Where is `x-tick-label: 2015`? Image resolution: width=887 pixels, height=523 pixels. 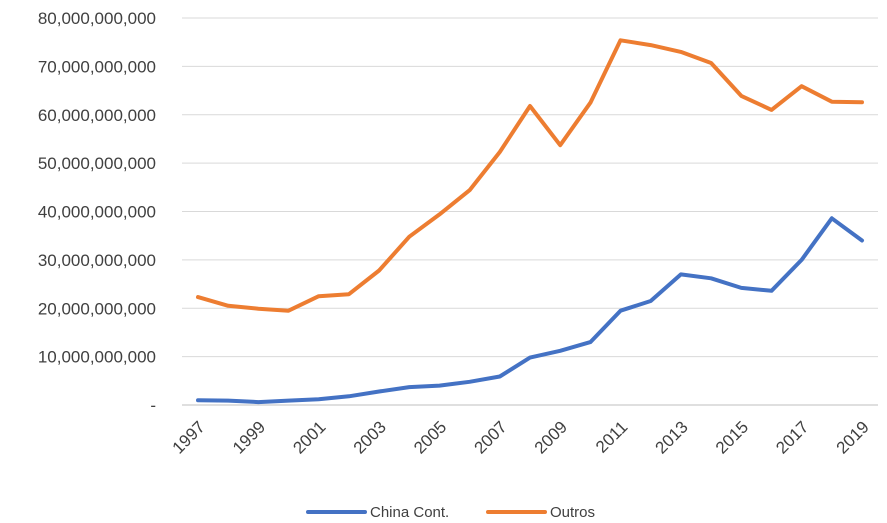 x-tick-label: 2015 is located at coordinates (732, 437).